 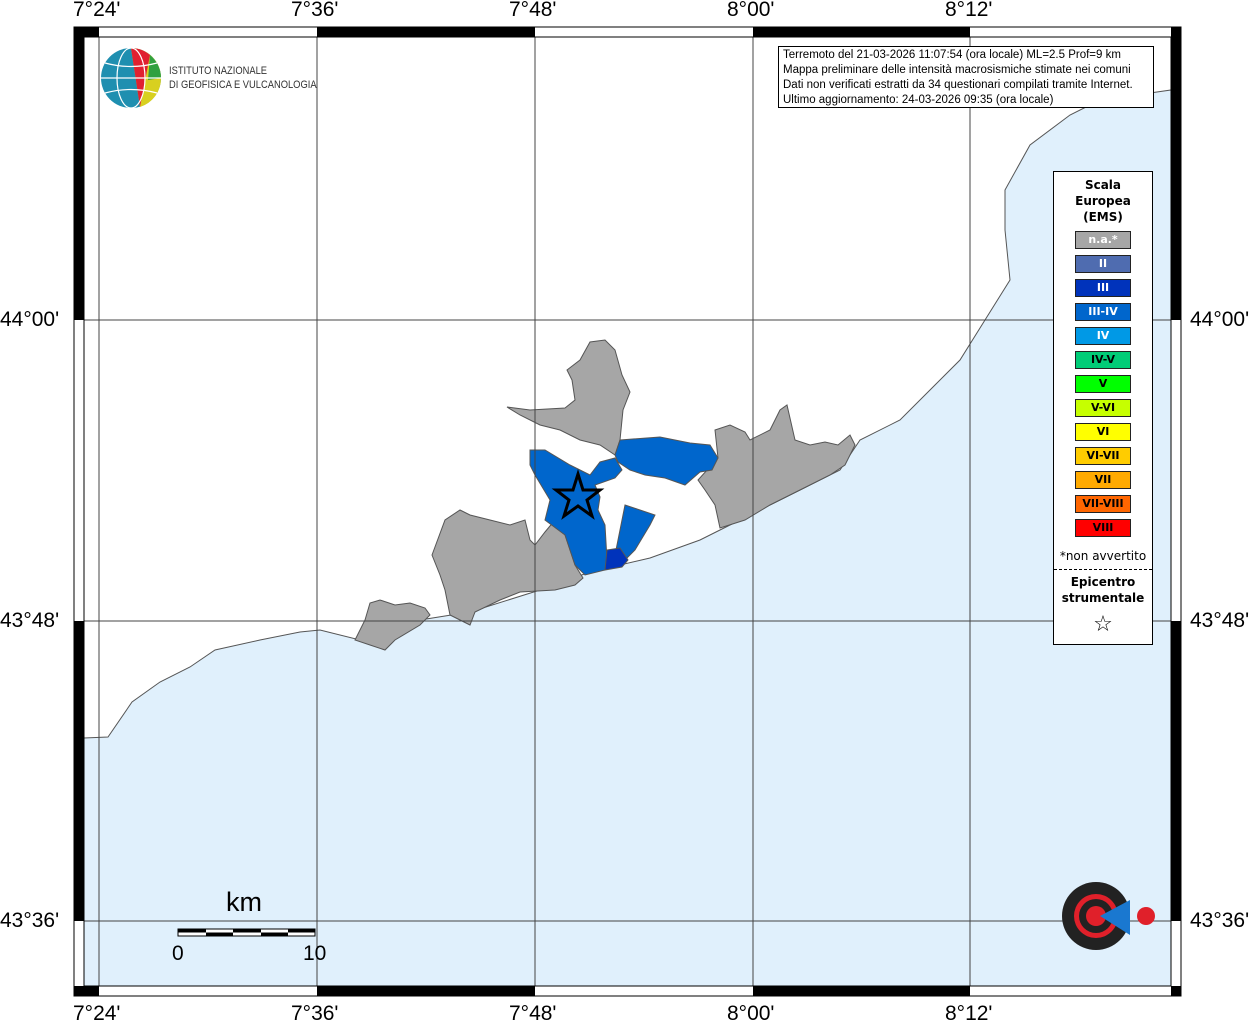 I want to click on region-III, so click(x=616, y=559).